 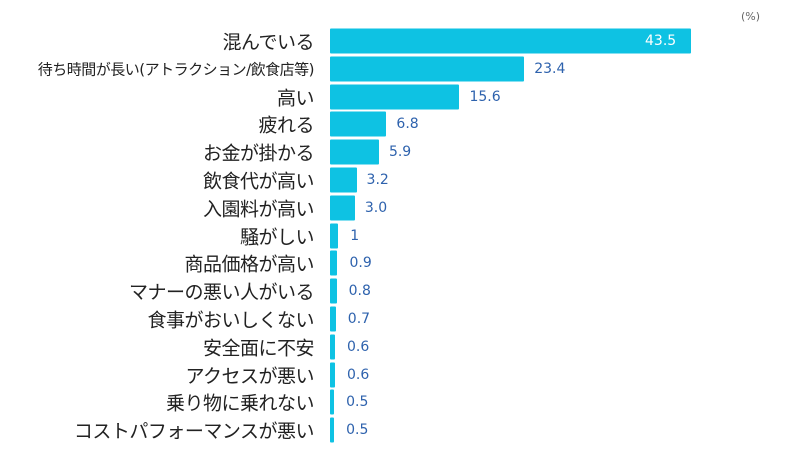 What do you see at coordinates (249, 264) in the screenshot?
I see `category-label: 商品価格が高い` at bounding box center [249, 264].